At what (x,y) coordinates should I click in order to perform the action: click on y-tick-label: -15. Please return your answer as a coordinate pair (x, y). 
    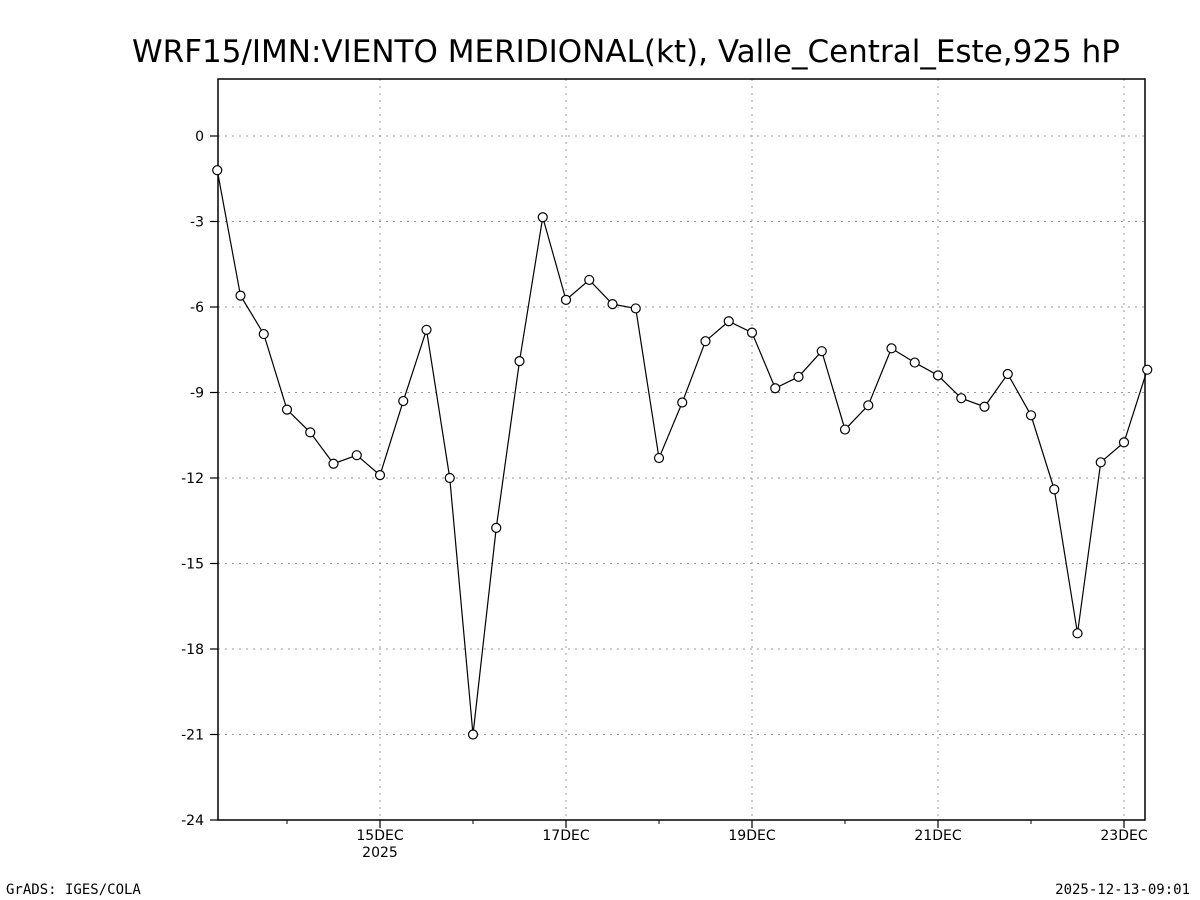
    Looking at the image, I should click on (192, 565).